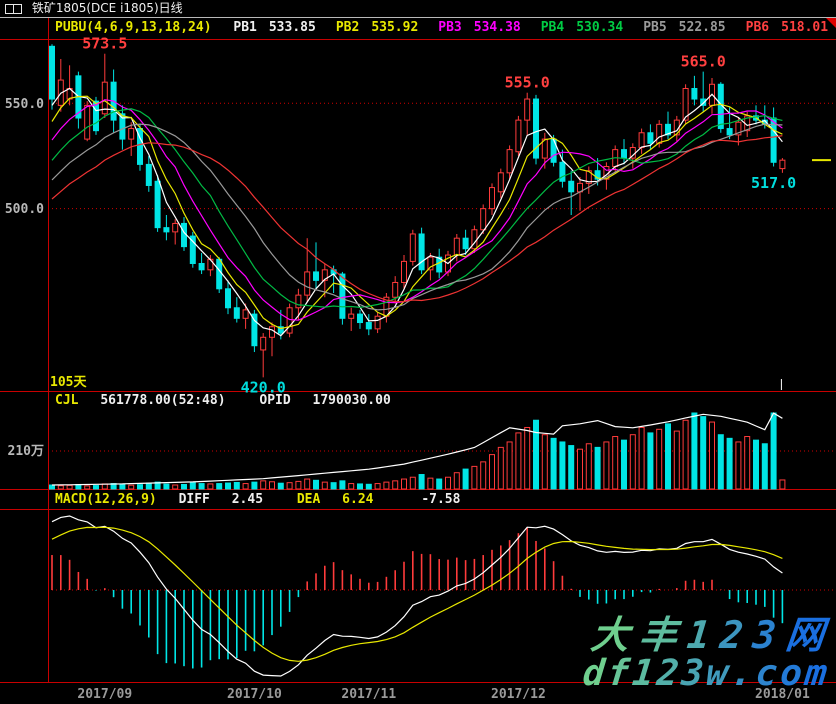 This screenshot has height=704, width=836. What do you see at coordinates (68, 382) in the screenshot?
I see `period-label: 105天` at bounding box center [68, 382].